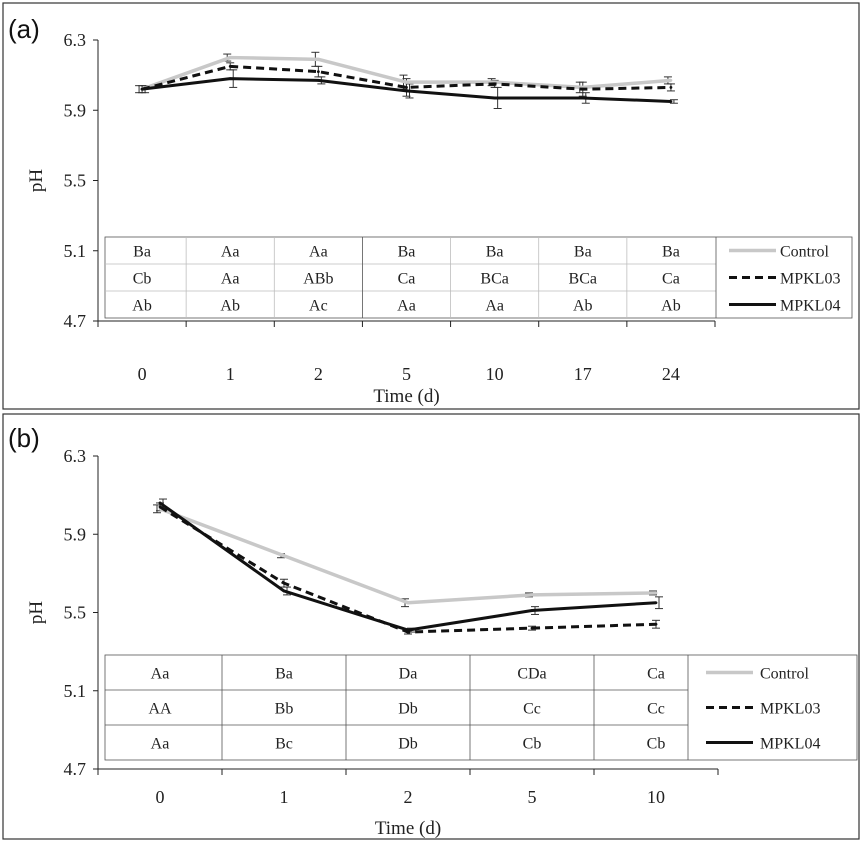 The width and height of the screenshot is (863, 843). What do you see at coordinates (24, 29) in the screenshot?
I see `panel-label: (a)` at bounding box center [24, 29].